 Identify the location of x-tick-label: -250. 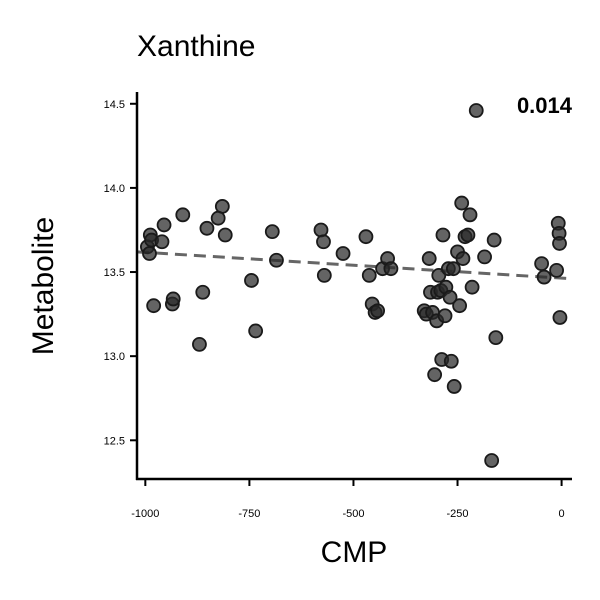
(458, 514).